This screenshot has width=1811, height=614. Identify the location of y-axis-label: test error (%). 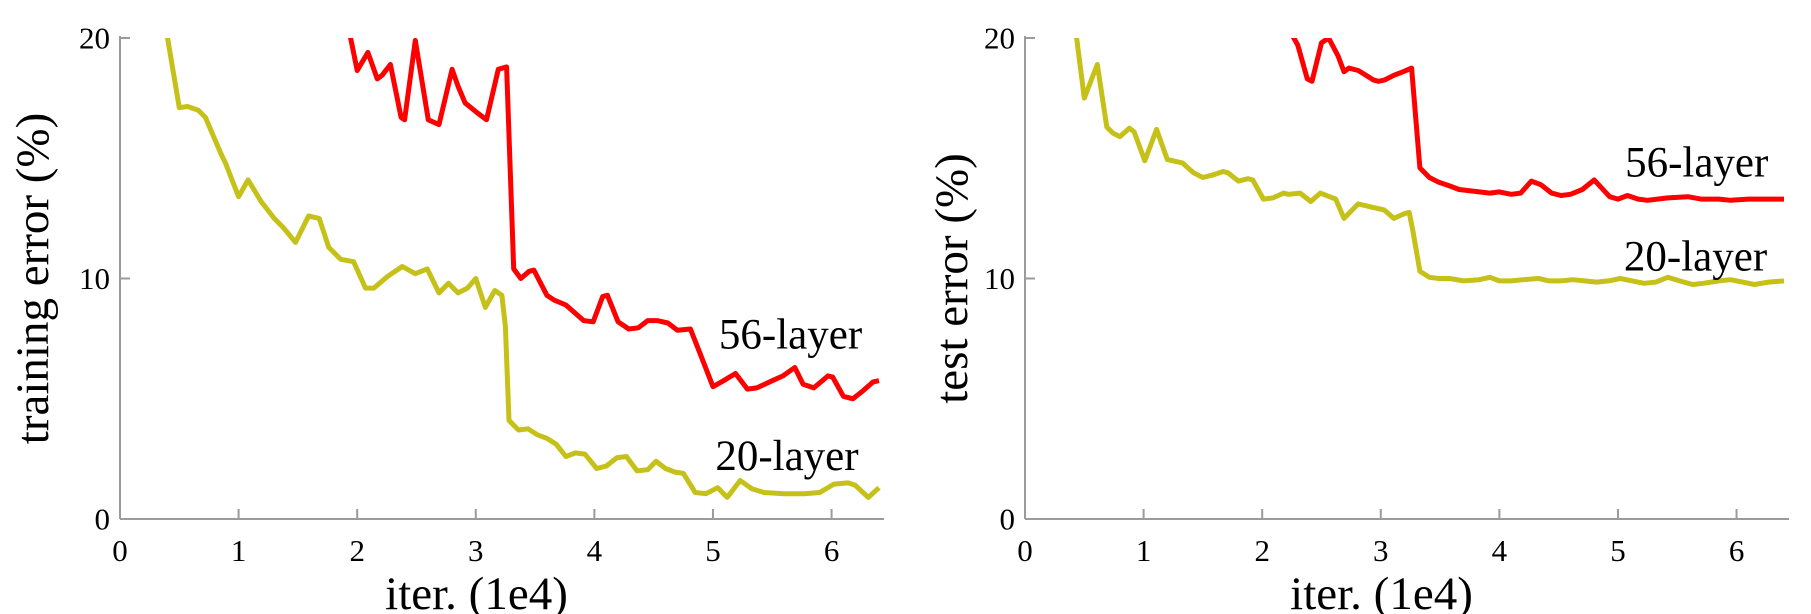
(952, 278).